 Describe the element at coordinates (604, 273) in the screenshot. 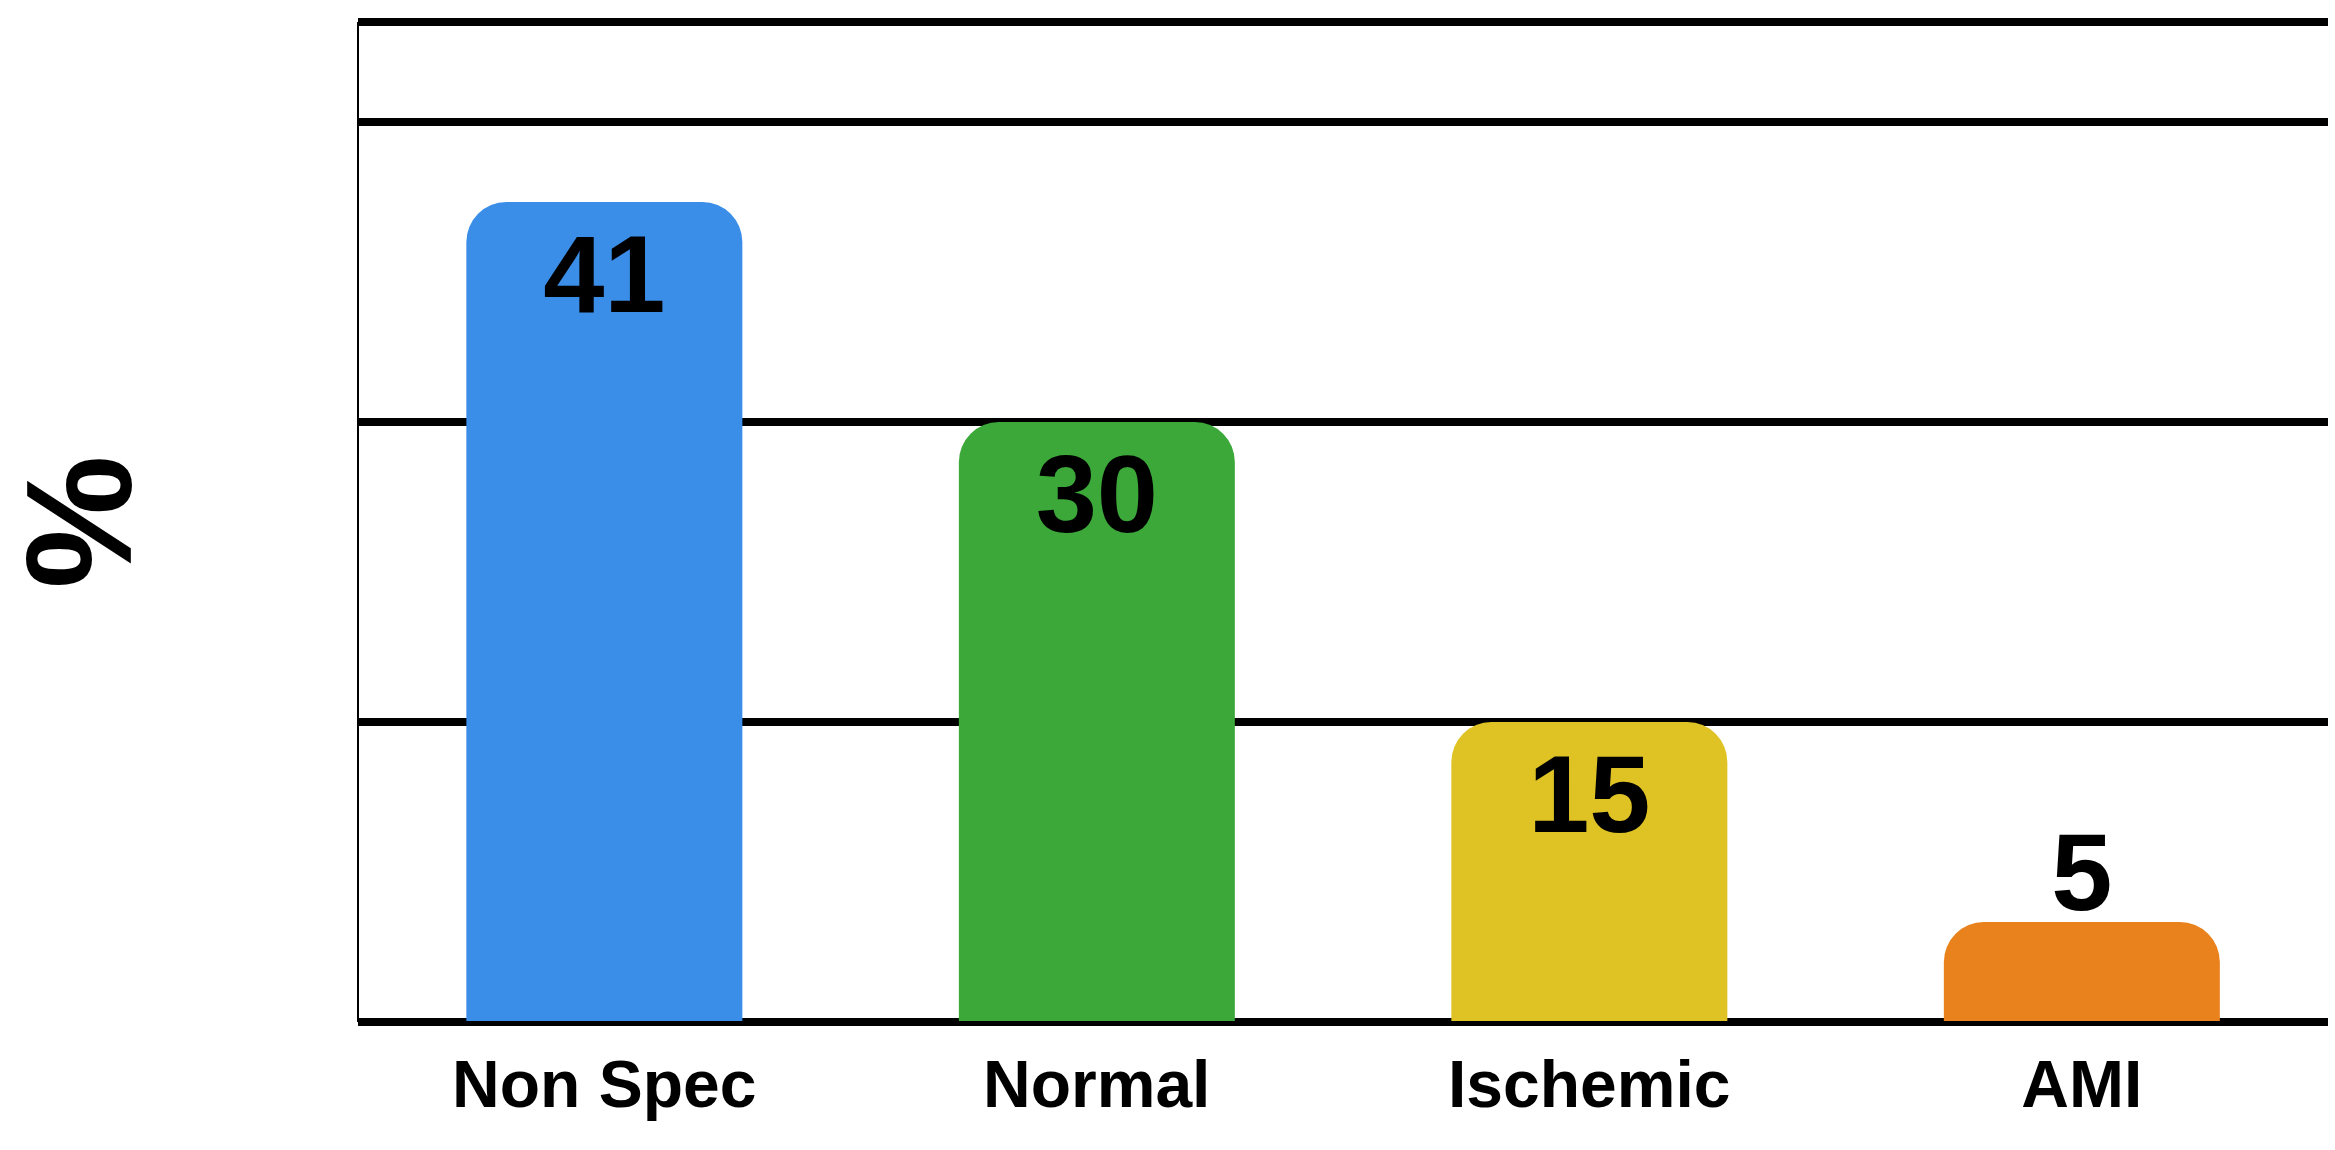

I see `data-label: 41` at that location.